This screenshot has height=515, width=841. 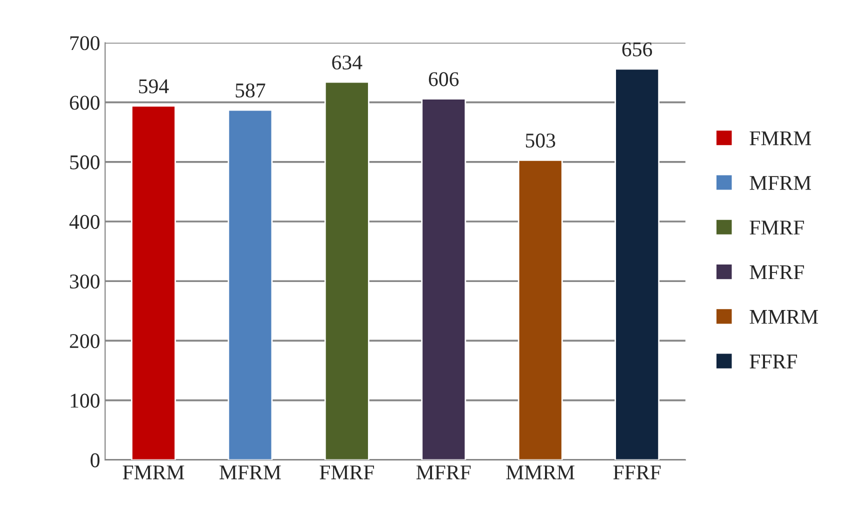 I want to click on x-tick-label: MFRM, so click(x=250, y=473).